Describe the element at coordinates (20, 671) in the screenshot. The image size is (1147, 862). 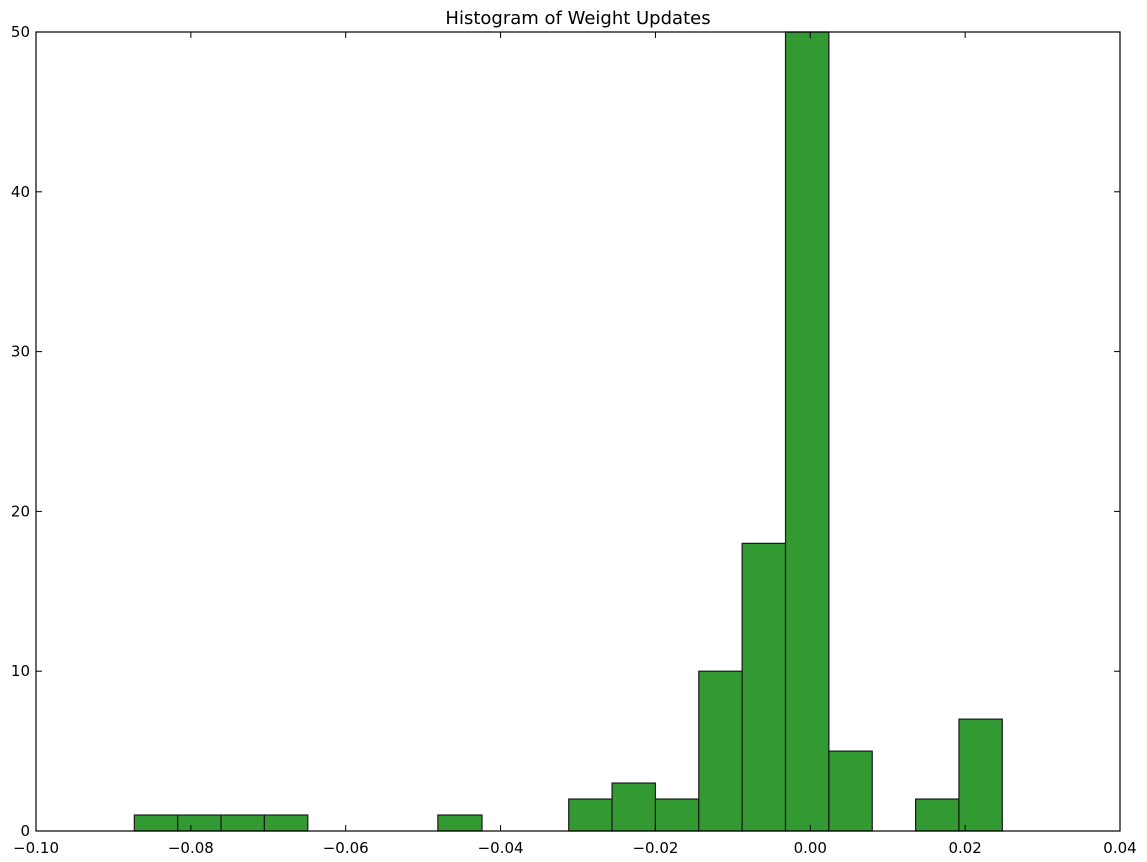
I see `y-tick-label: 10` at that location.